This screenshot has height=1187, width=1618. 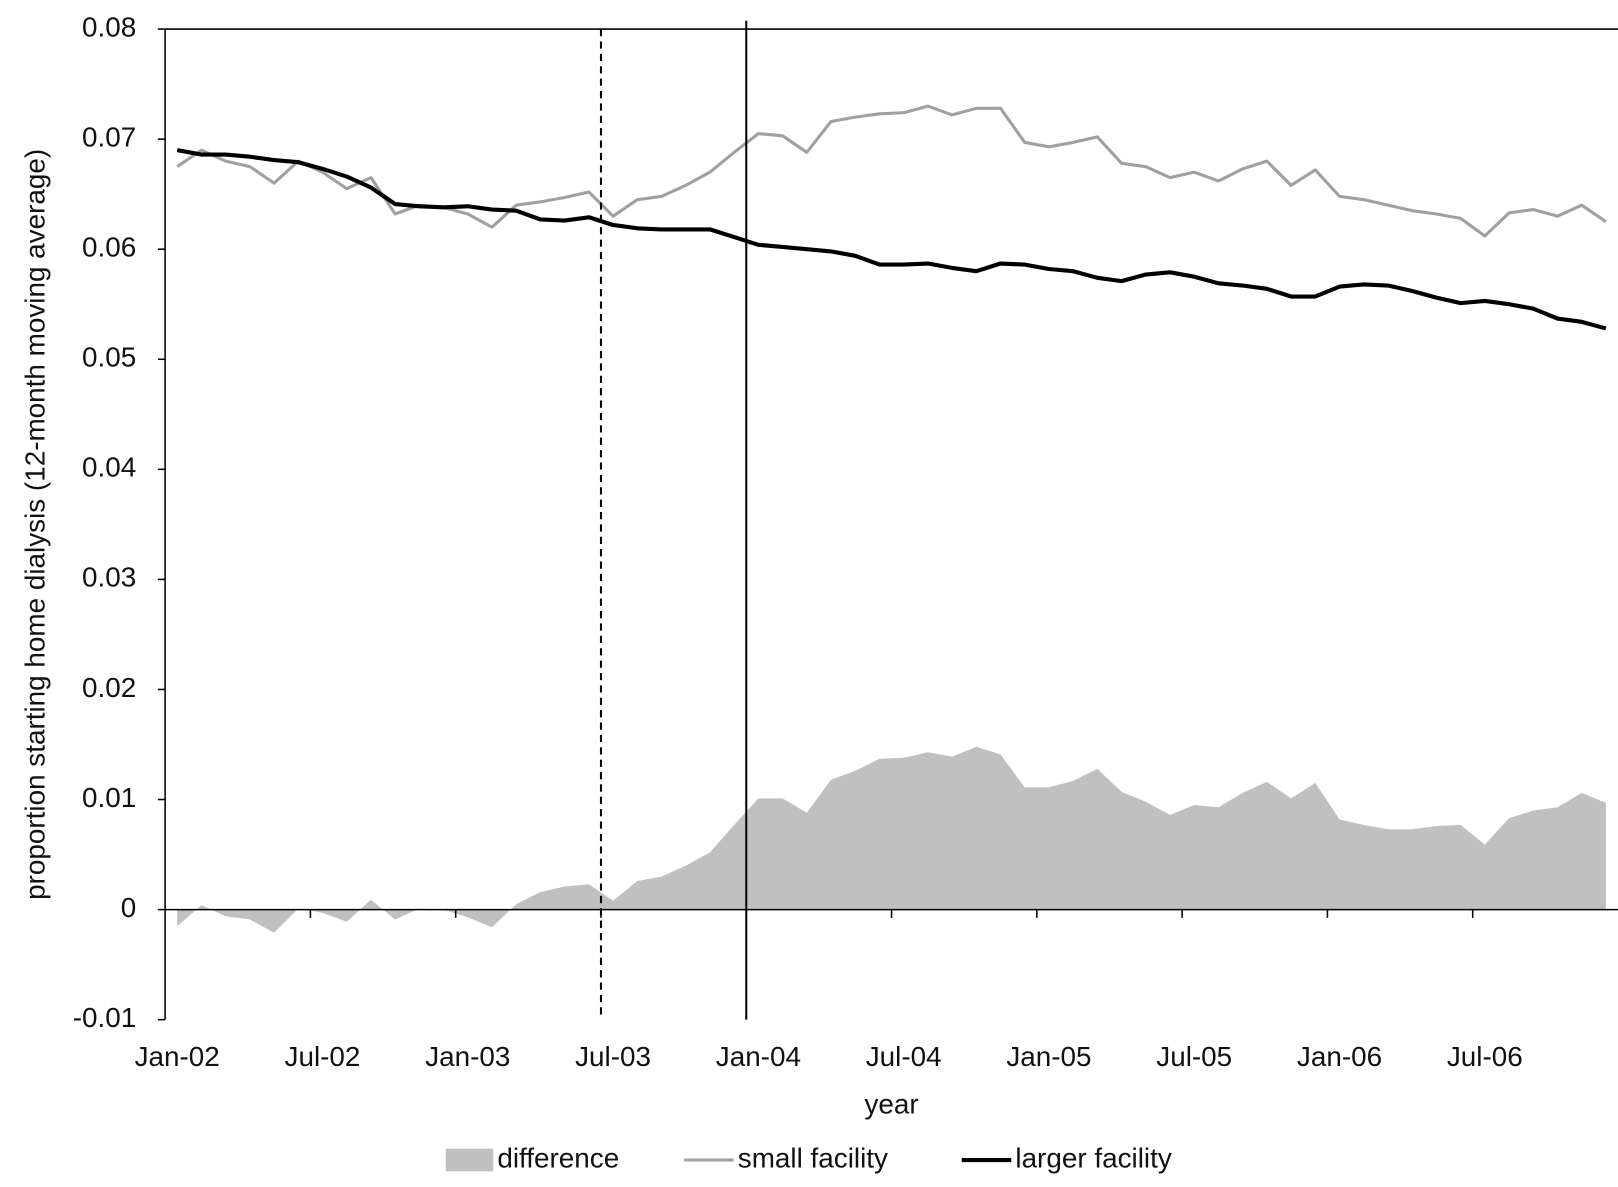 I want to click on y-tick-label: 0, so click(x=129, y=907).